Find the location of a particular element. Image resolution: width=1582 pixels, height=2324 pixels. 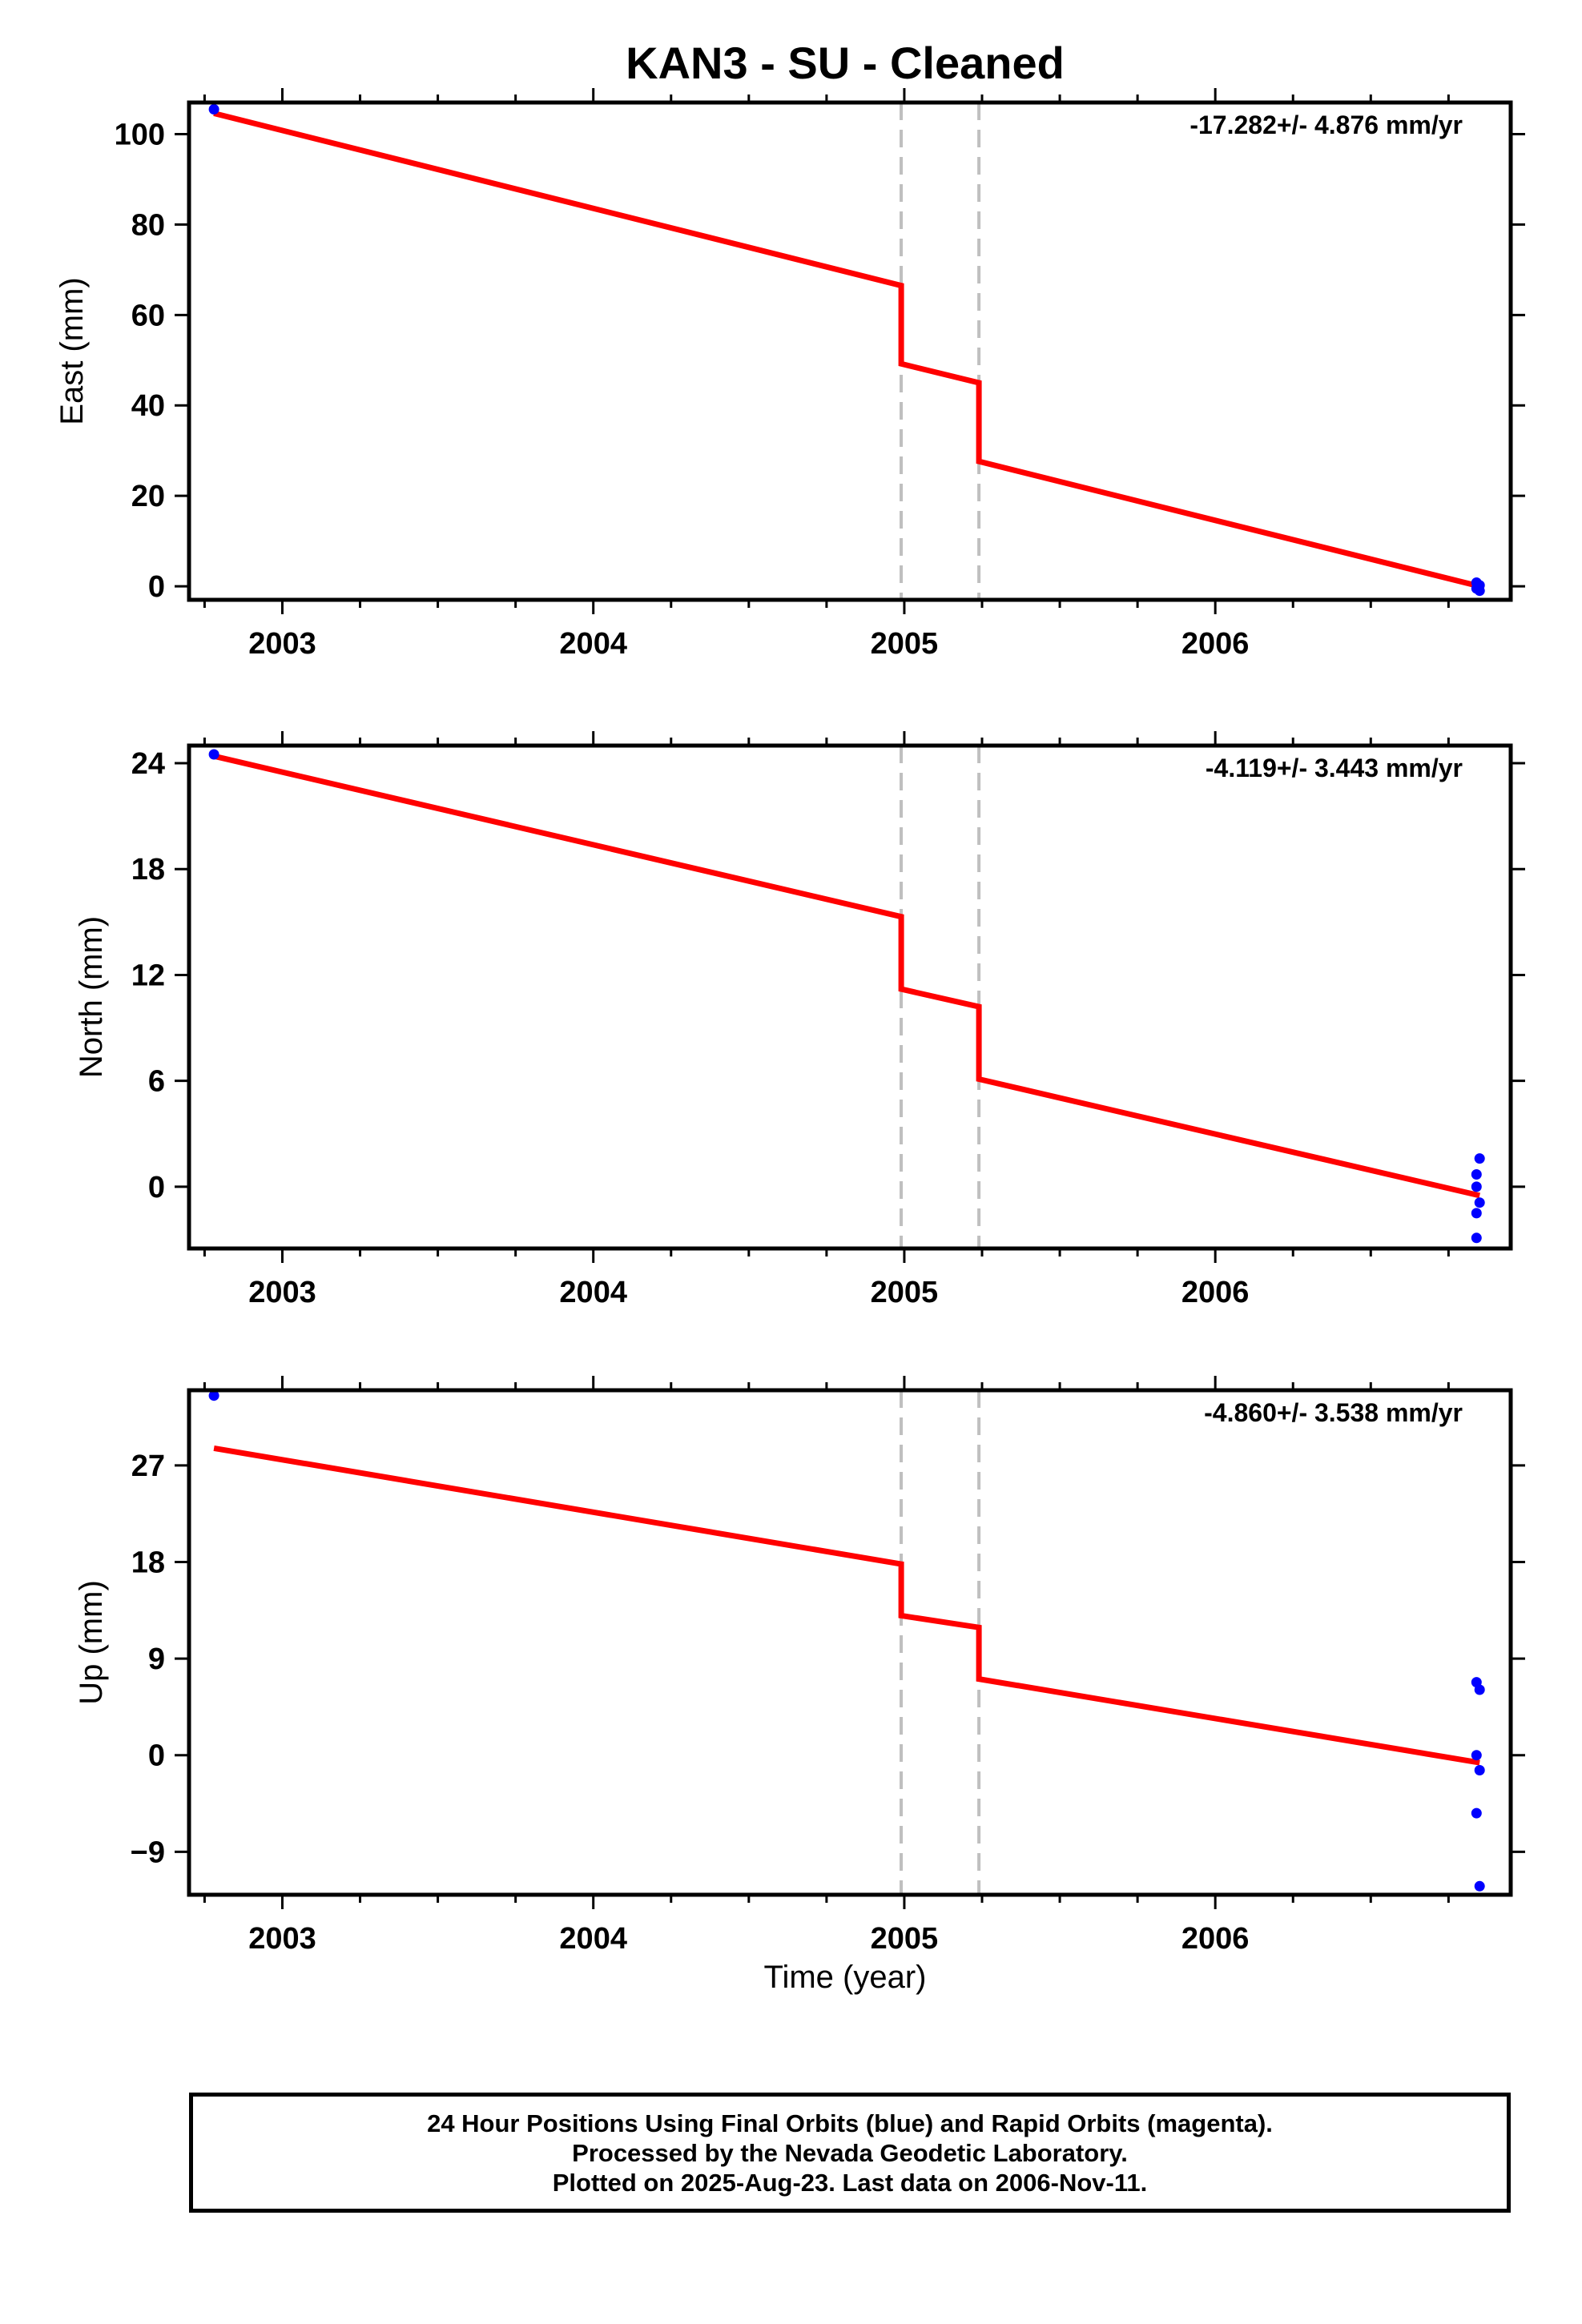

east-x-tick-label: 2003 is located at coordinates (282, 644).